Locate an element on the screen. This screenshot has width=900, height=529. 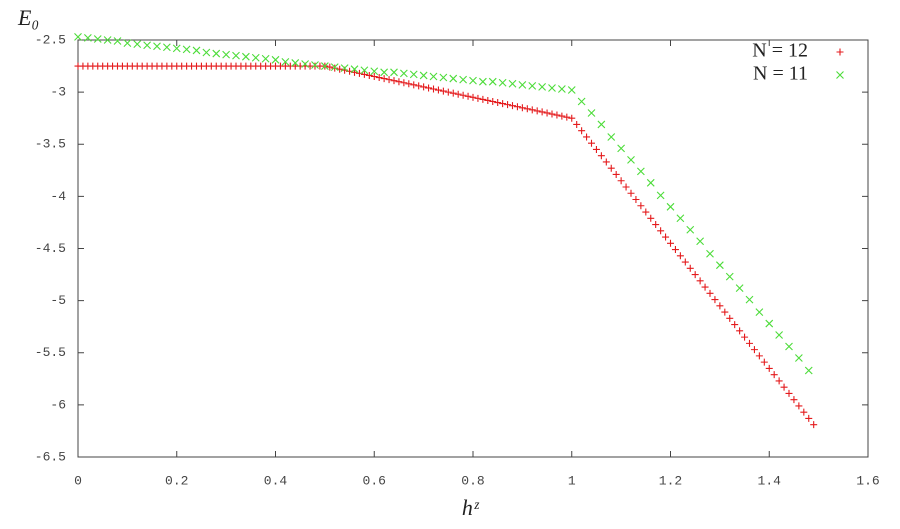
x-tick-label: 0.6 is located at coordinates (374, 480).